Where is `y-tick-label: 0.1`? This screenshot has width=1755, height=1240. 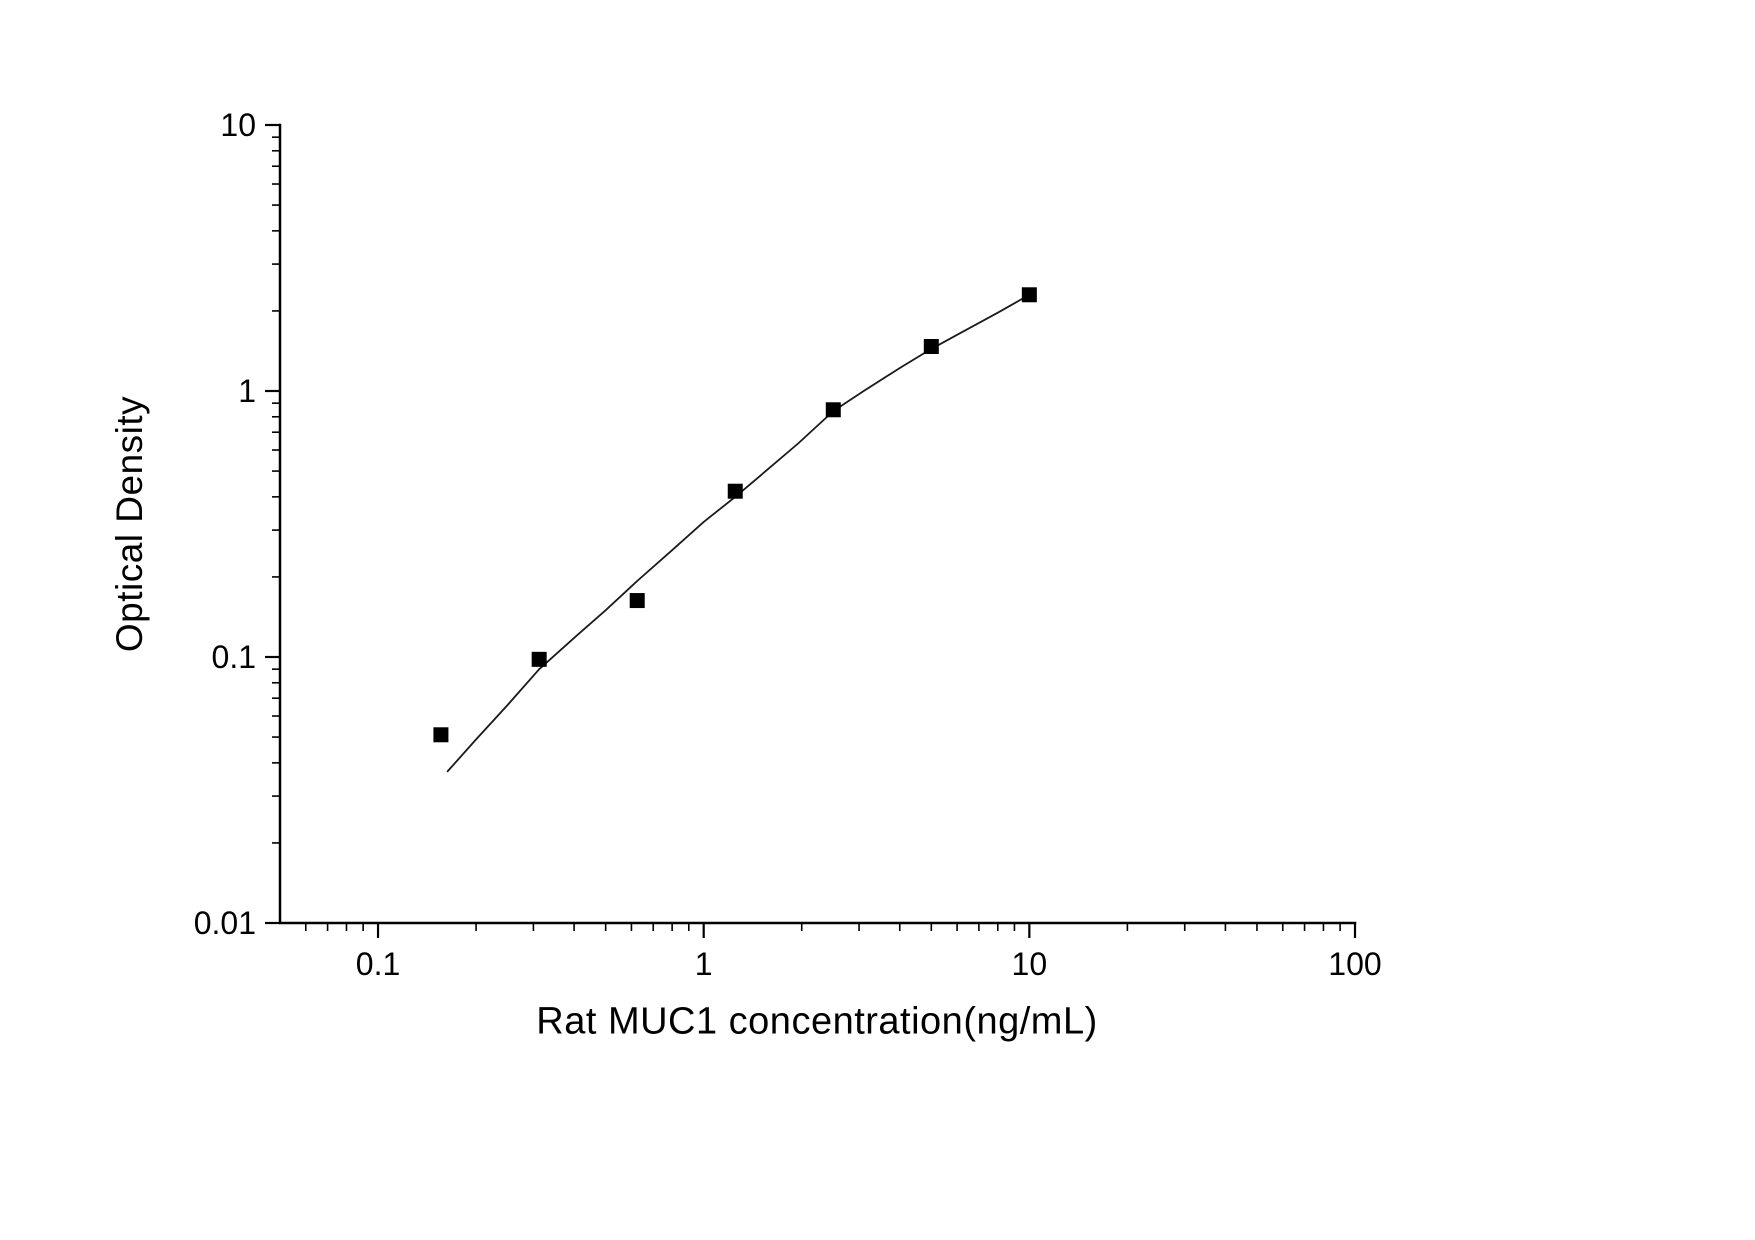
y-tick-label: 0.1 is located at coordinates (234, 657).